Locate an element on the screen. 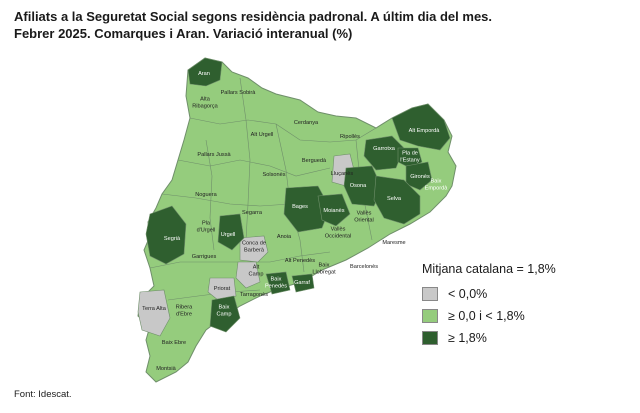 This screenshot has height=413, width=640. region-osona is located at coordinates (363, 186).